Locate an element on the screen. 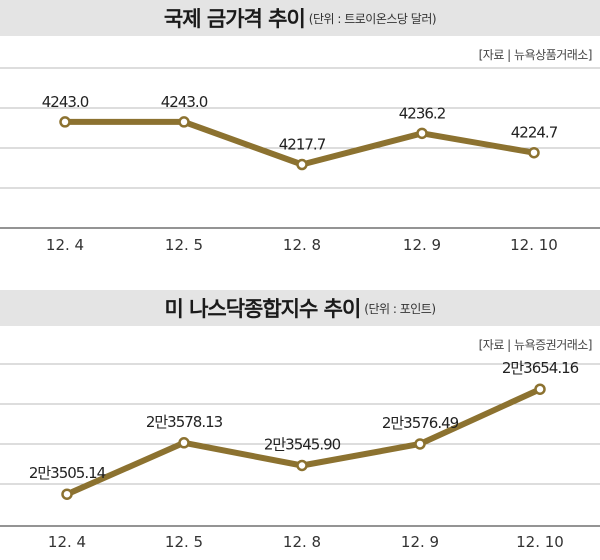  nasdaq-tick-label: 12. 9 is located at coordinates (420, 542).